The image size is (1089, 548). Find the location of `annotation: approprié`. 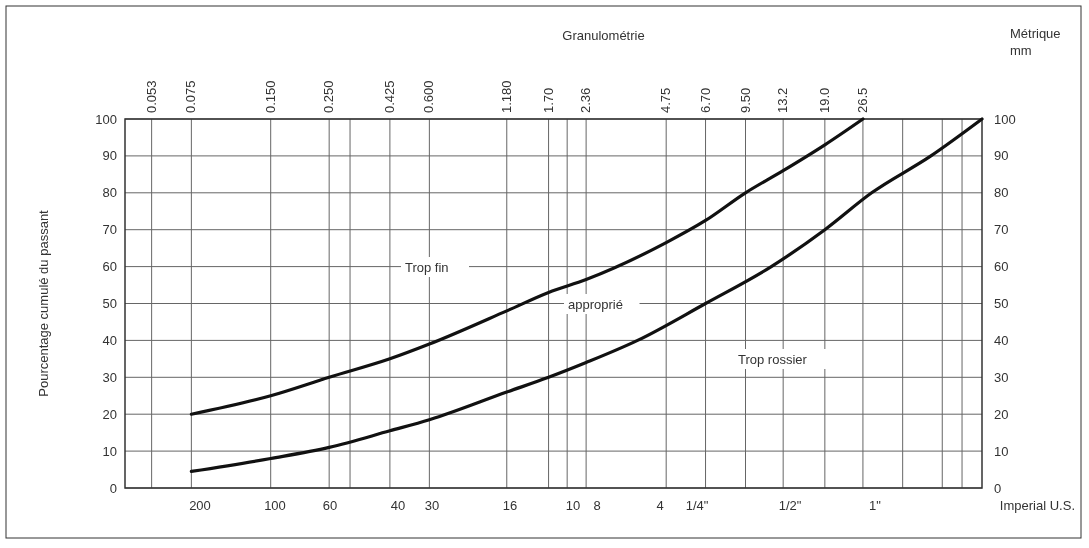

annotation: approprié is located at coordinates (595, 304).